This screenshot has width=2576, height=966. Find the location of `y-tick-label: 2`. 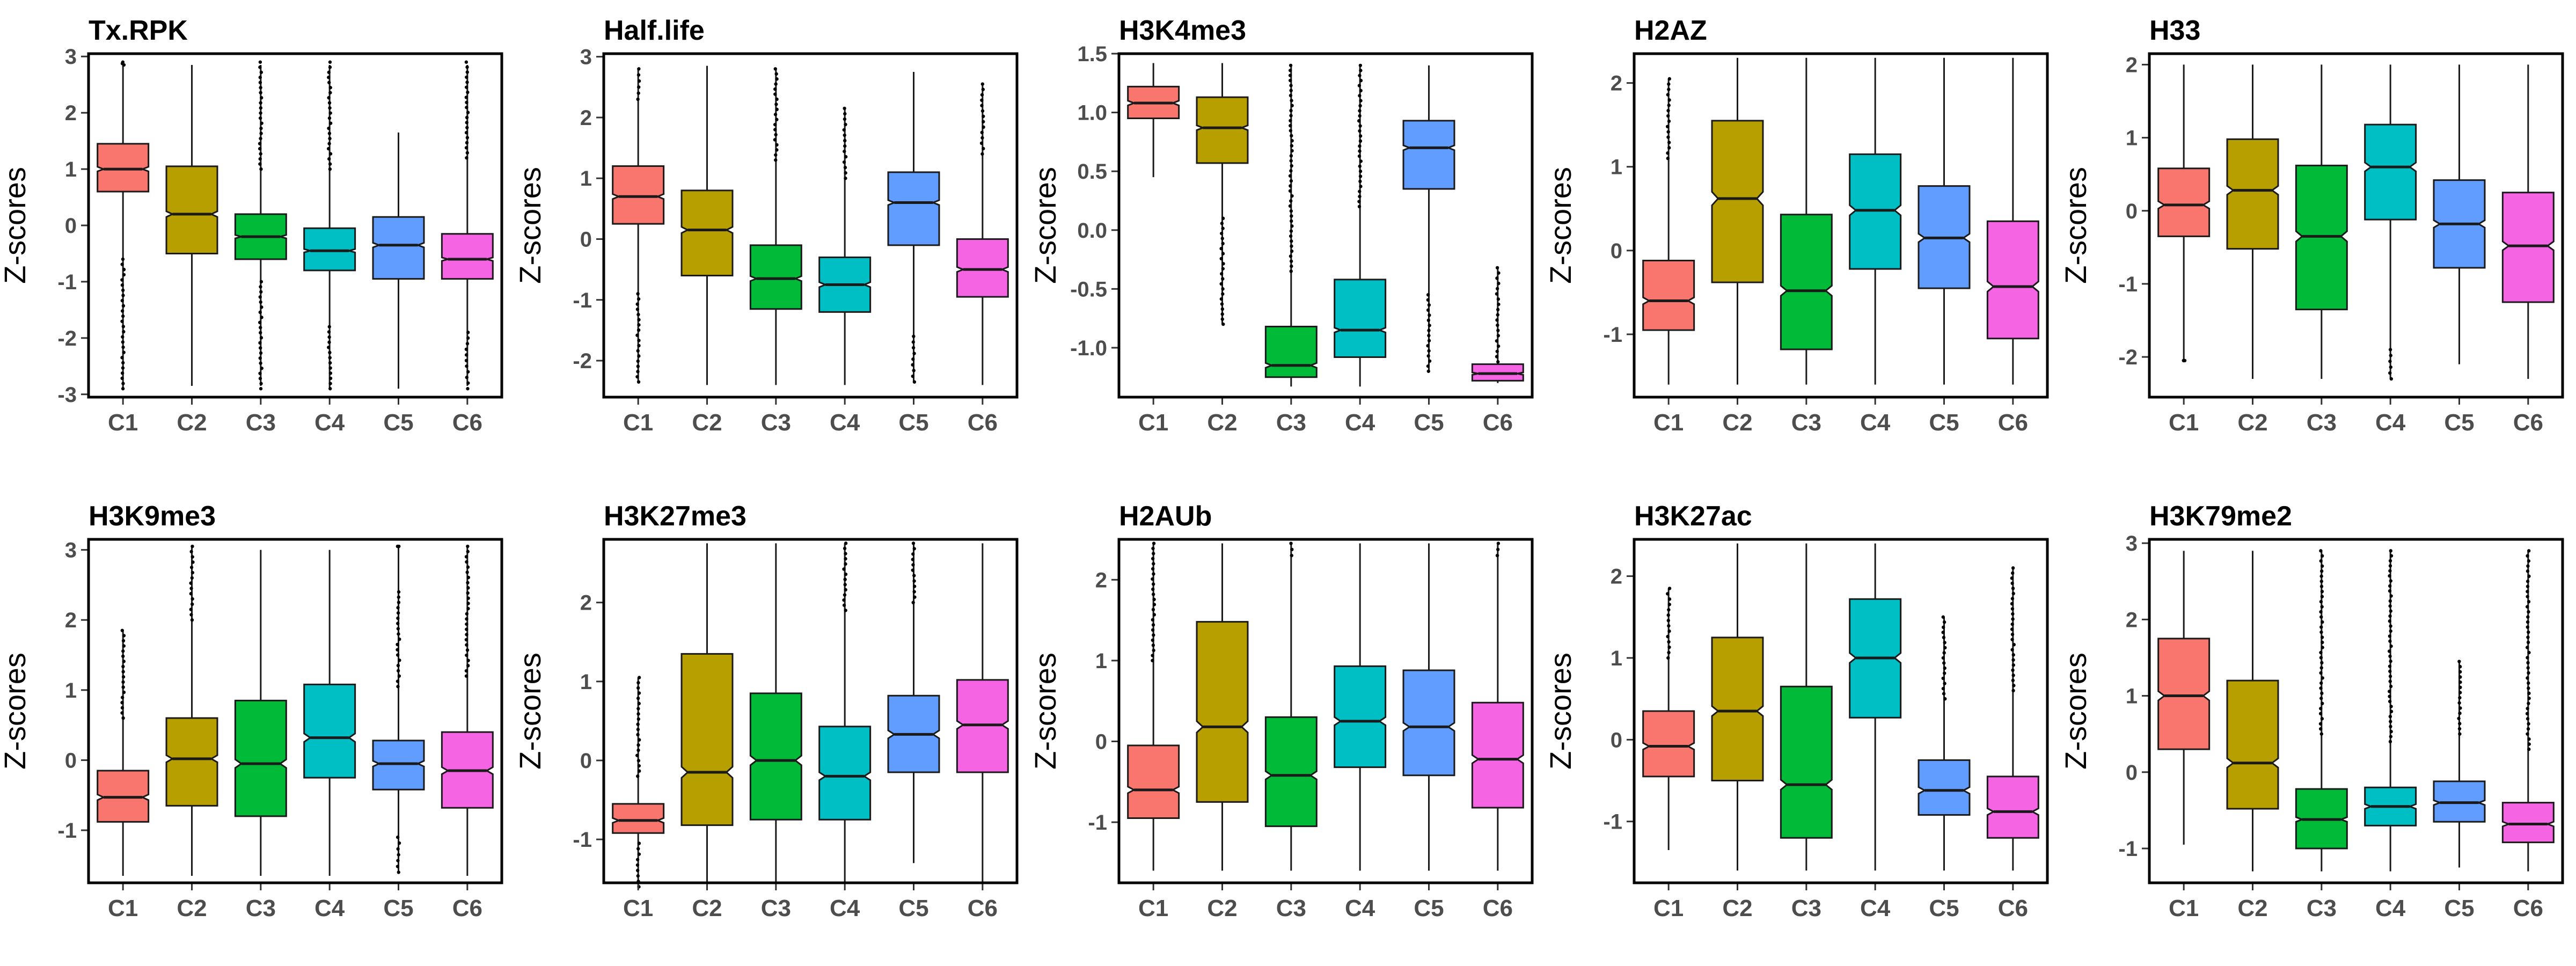

y-tick-label: 2 is located at coordinates (1616, 577).